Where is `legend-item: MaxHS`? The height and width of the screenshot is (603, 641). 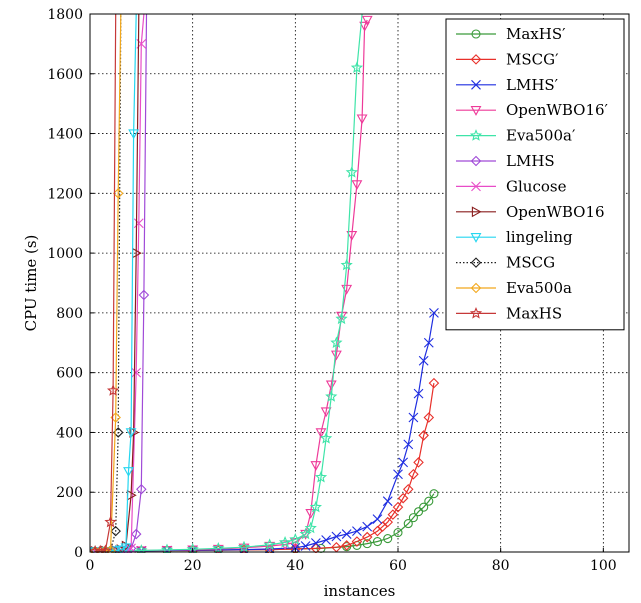
legend-item: MaxHS is located at coordinates (509, 313).